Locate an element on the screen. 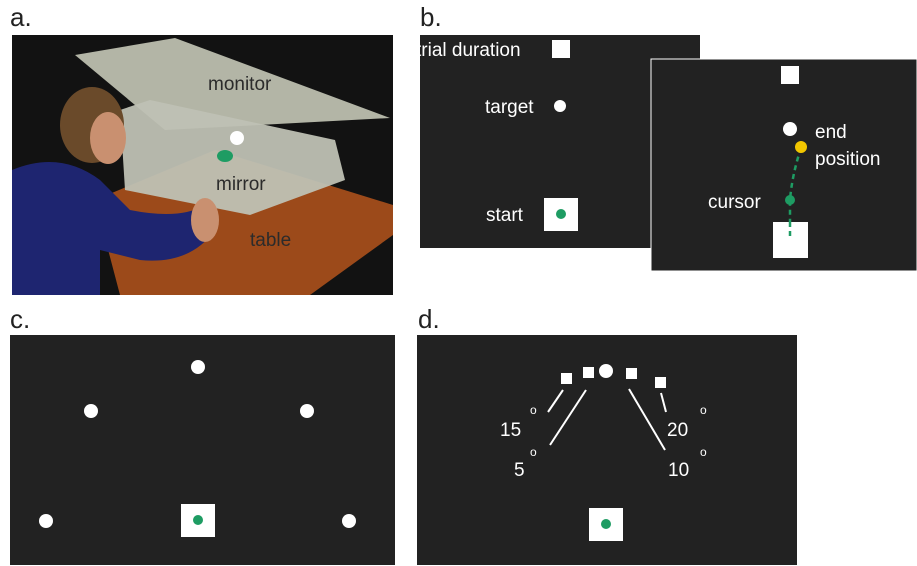 The width and height of the screenshot is (917, 566). angle-label: 15 is located at coordinates (510, 430).